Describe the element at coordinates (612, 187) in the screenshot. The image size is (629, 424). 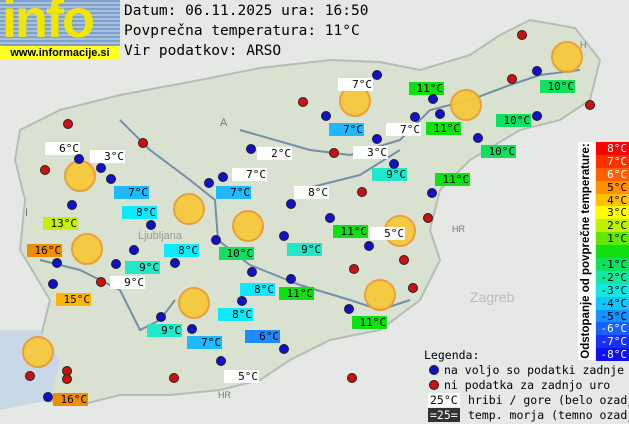
I see `scale-row: 5°C` at that location.